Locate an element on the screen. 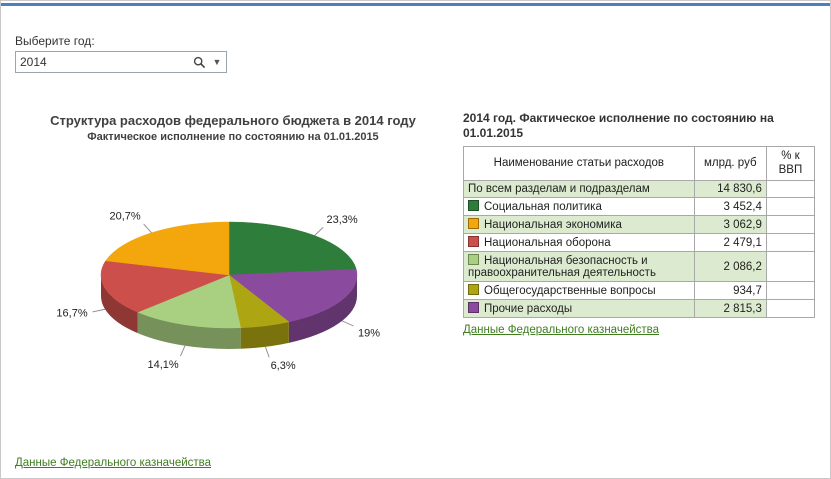 The width and height of the screenshot is (831, 479). pie-slice-label: 6,3% is located at coordinates (283, 366).